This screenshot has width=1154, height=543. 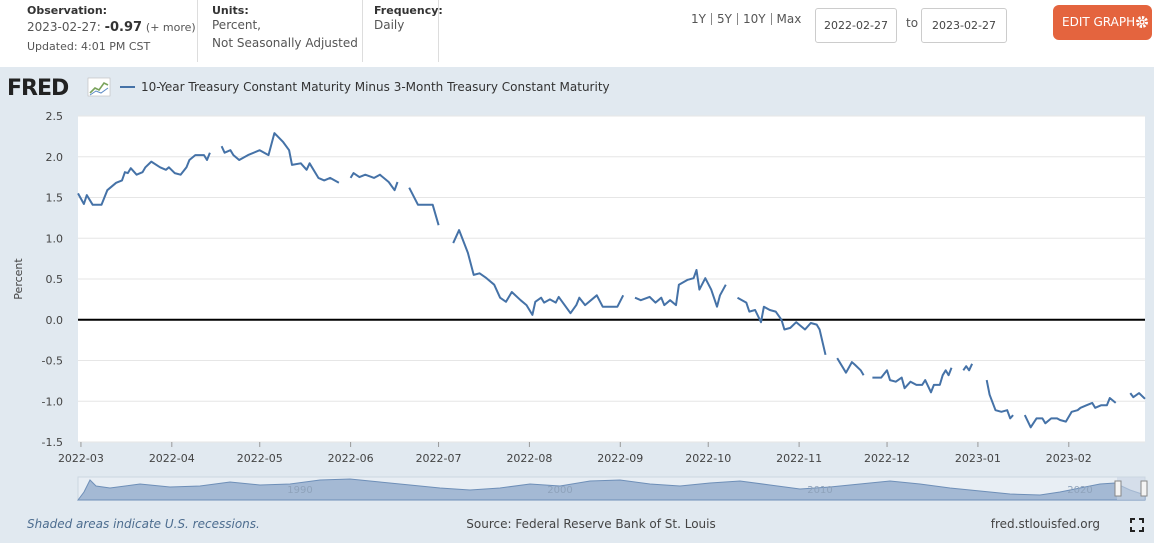 What do you see at coordinates (99, 87) in the screenshot?
I see `logo-icon` at bounding box center [99, 87].